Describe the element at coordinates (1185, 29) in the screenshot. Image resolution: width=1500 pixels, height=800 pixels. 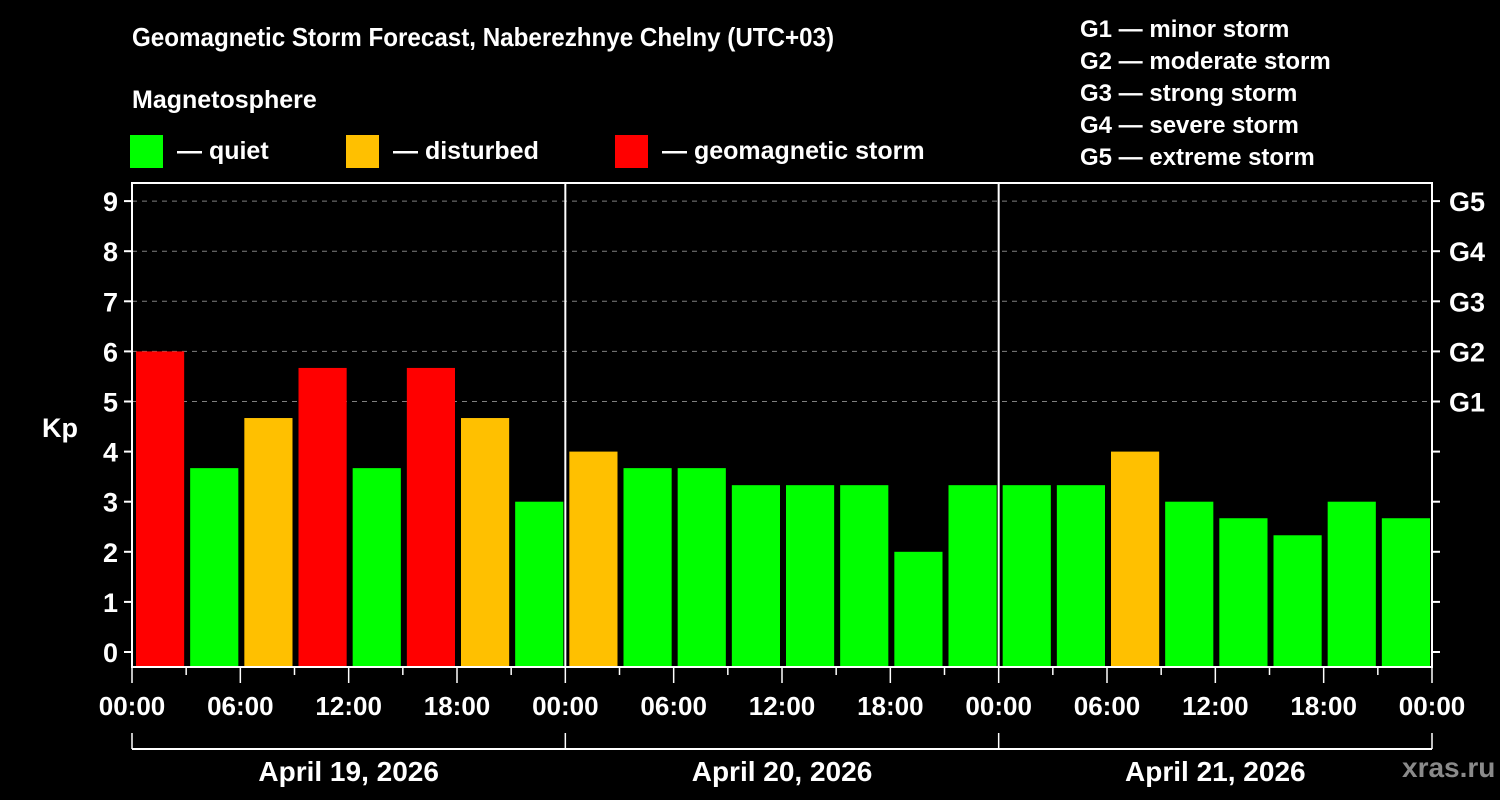
I see `g1-label: G1 — minor storm` at that location.